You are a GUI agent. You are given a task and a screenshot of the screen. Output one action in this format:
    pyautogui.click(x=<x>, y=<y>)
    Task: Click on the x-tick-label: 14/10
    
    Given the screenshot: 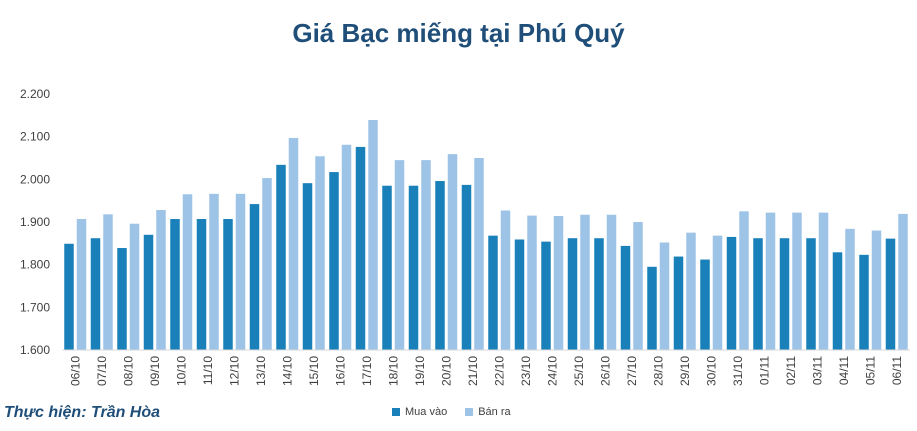 What is the action you would take?
    pyautogui.click(x=287, y=371)
    